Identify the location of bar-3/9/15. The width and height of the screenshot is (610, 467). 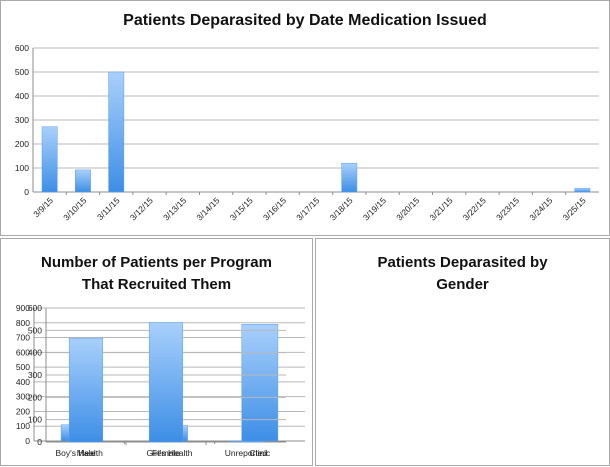
(49, 159).